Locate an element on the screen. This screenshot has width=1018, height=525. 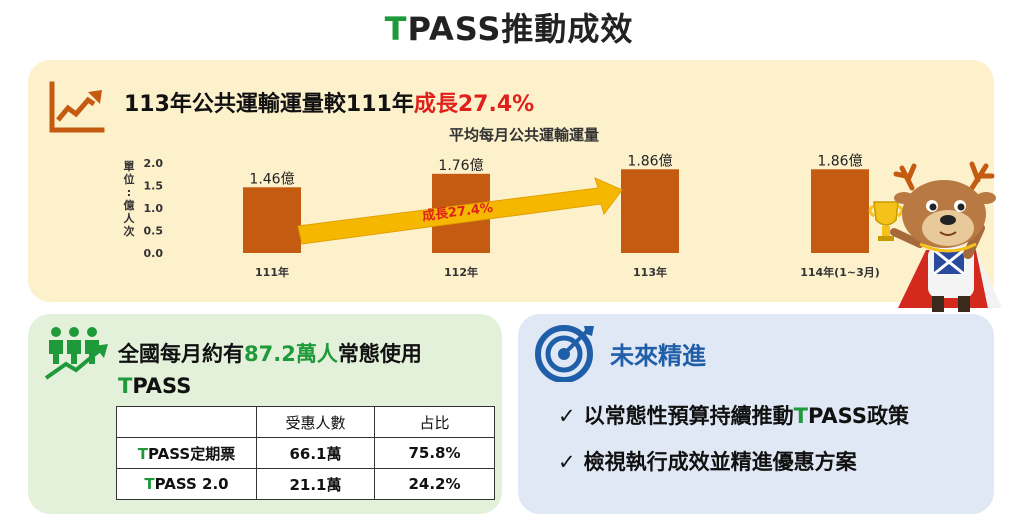
y-axis-label-char: 位 is located at coordinates (129, 179).